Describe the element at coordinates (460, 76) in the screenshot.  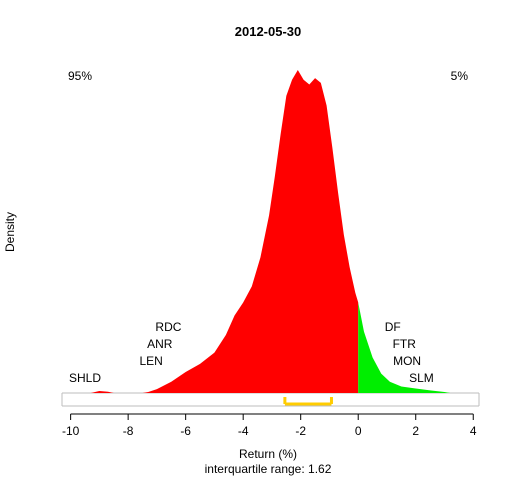
I see `right-percent-label: 5%` at that location.